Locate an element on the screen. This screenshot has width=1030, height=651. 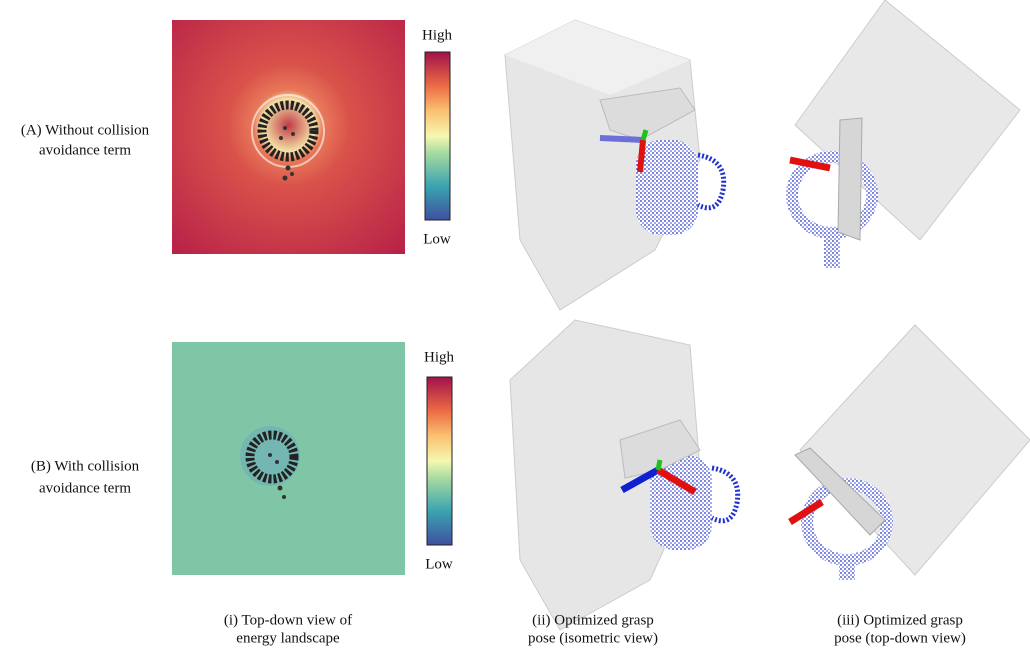
heatmap-a is located at coordinates (288, 137).